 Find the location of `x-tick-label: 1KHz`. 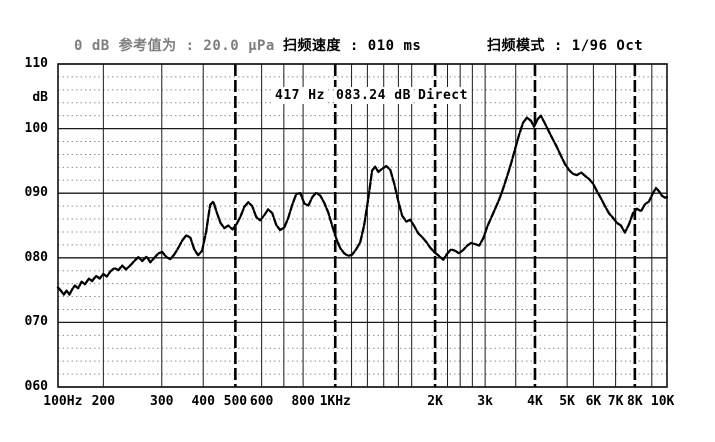

x-tick-label: 1KHz is located at coordinates (335, 401).